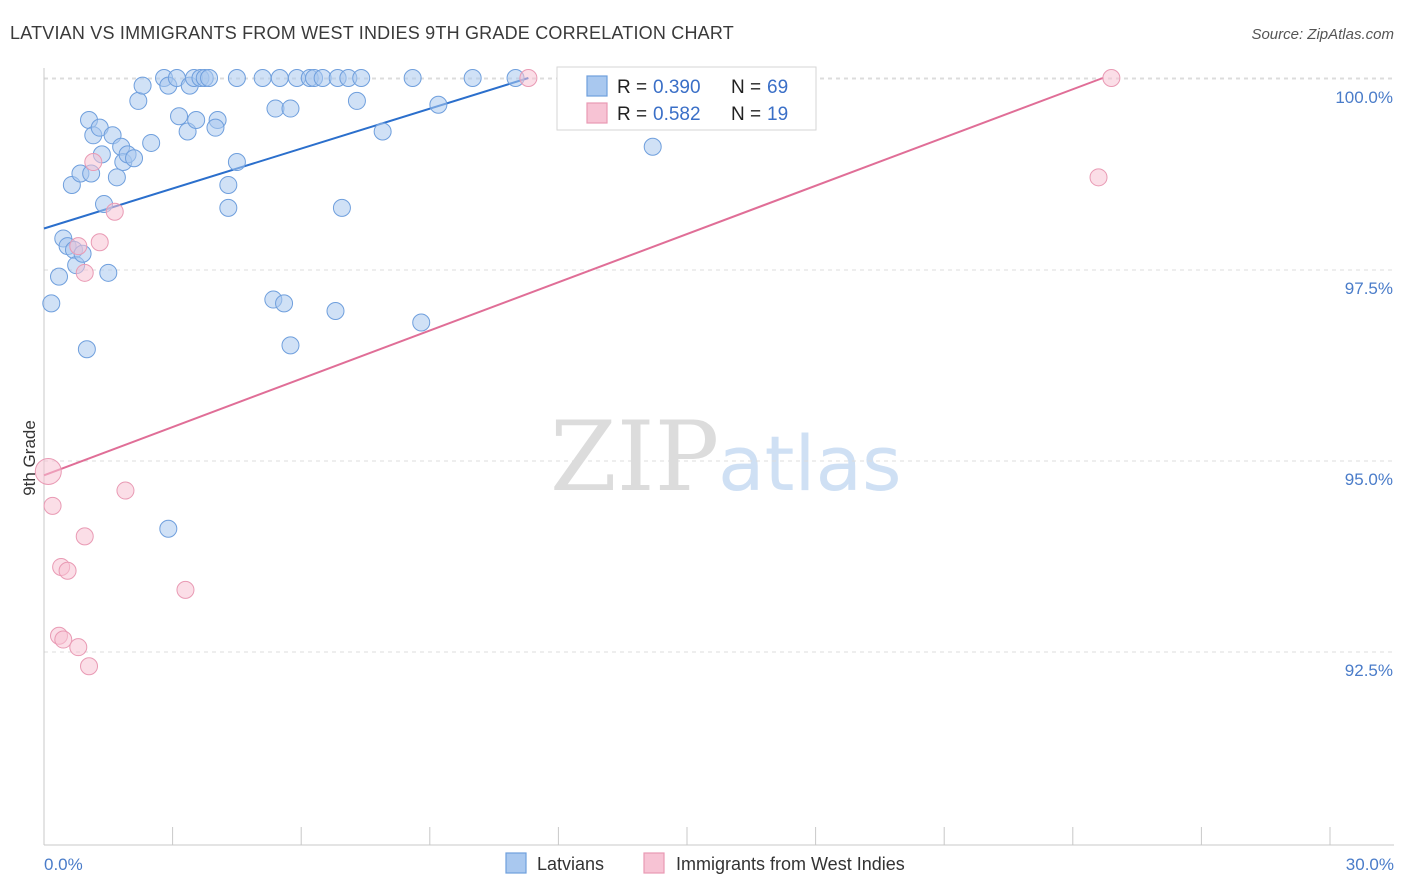  Describe the element at coordinates (746, 87) in the screenshot. I see `legend-n-label-1: N =` at that location.